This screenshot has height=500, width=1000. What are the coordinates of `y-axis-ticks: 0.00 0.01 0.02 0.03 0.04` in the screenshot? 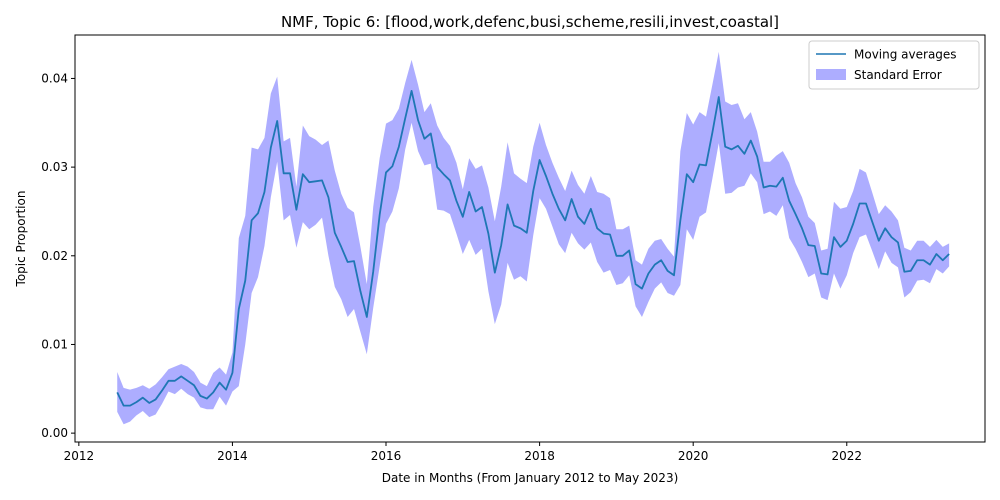 It's located at (58, 255).